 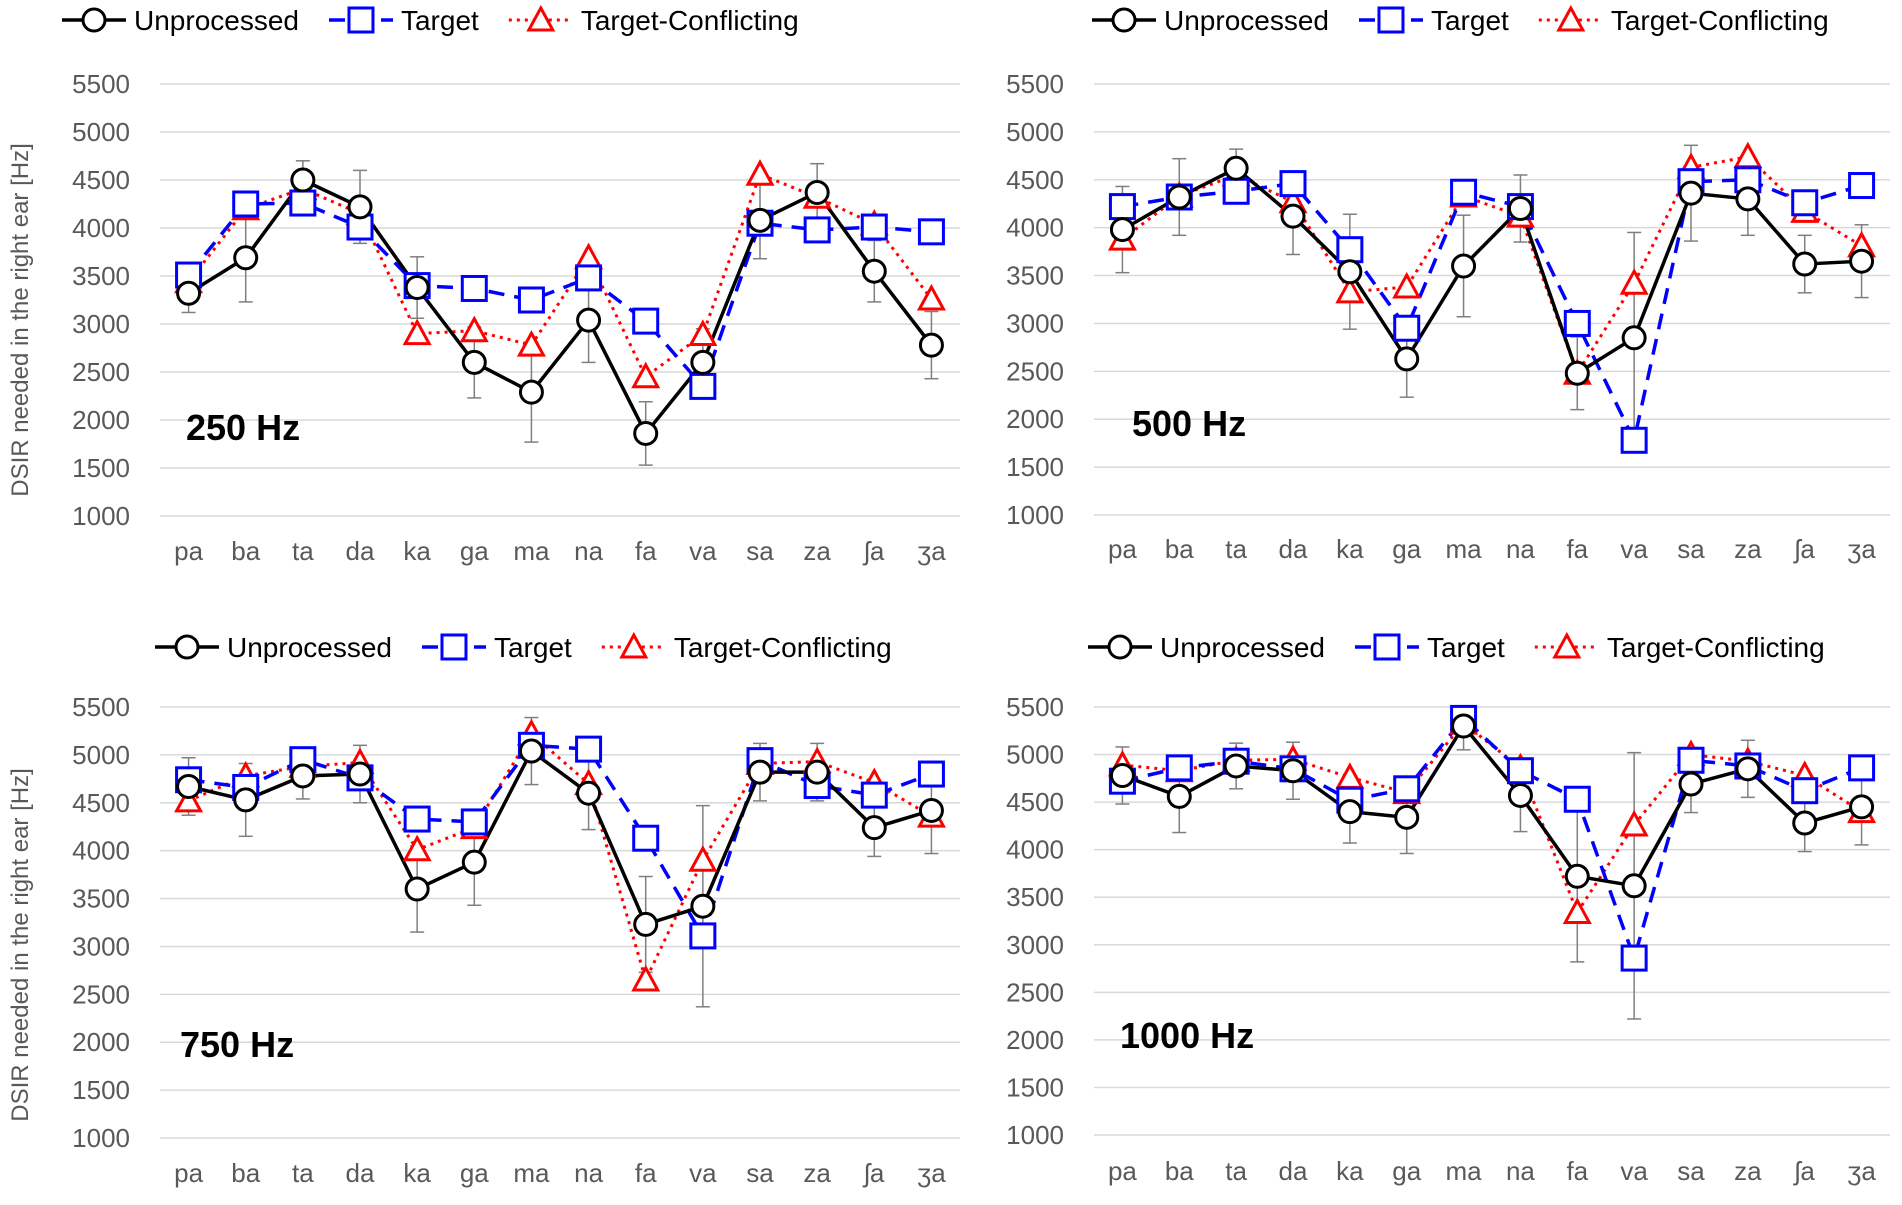 I want to click on y-tick-label: 5000, so click(x=101, y=132).